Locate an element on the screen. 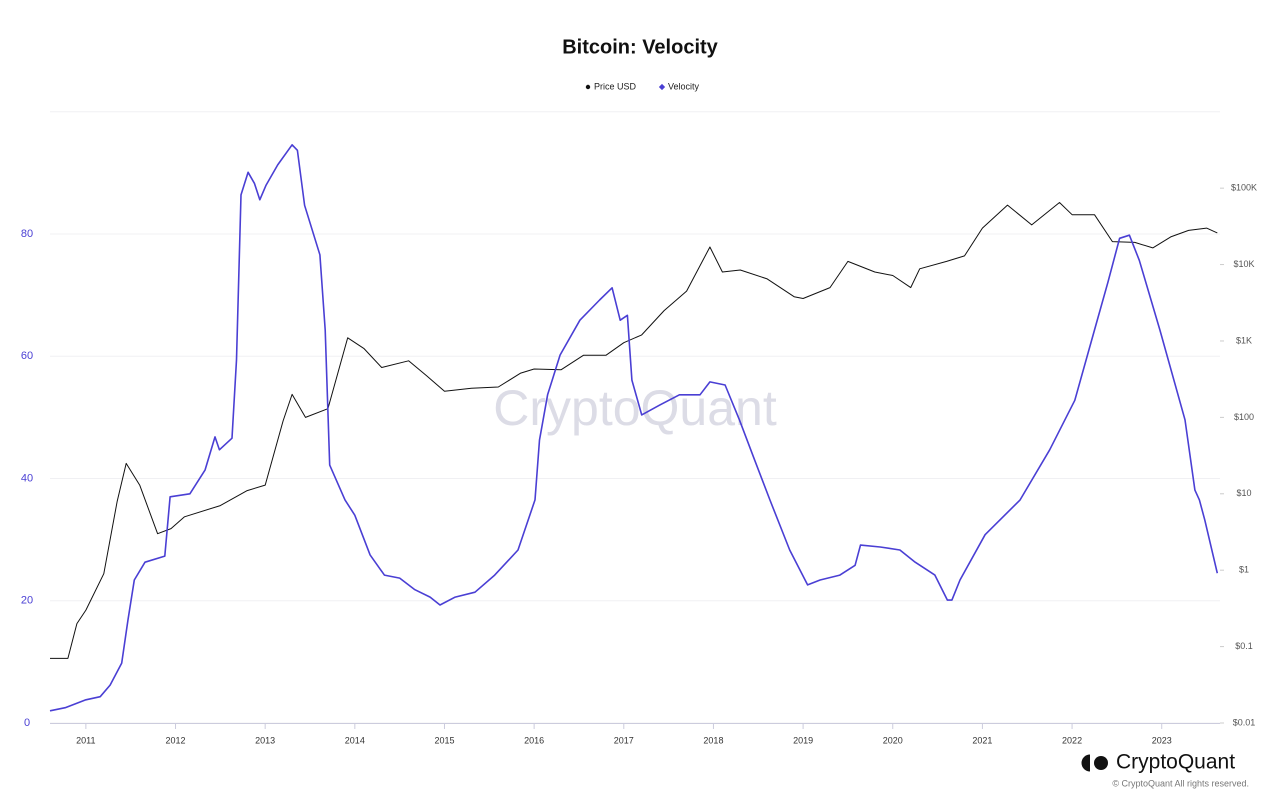 The image size is (1280, 806). y2-tick-label: $1 is located at coordinates (1244, 570).